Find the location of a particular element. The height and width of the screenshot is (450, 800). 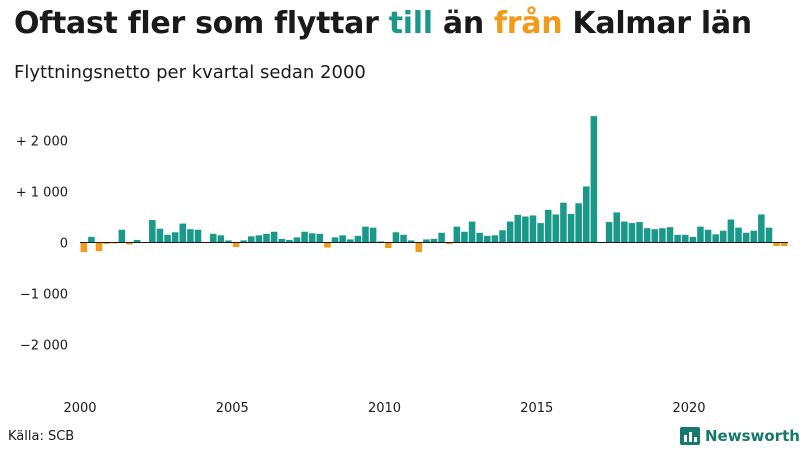

y-tick-label: 0 is located at coordinates (64, 243).